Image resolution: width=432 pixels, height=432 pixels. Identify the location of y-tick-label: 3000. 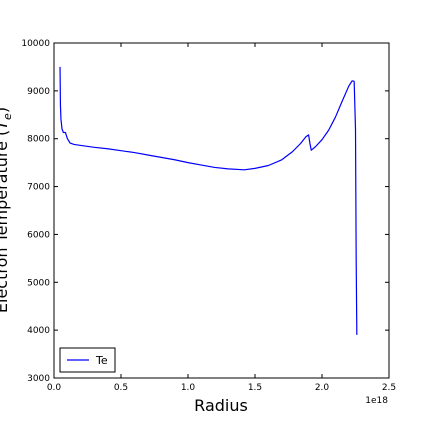
(38, 379).